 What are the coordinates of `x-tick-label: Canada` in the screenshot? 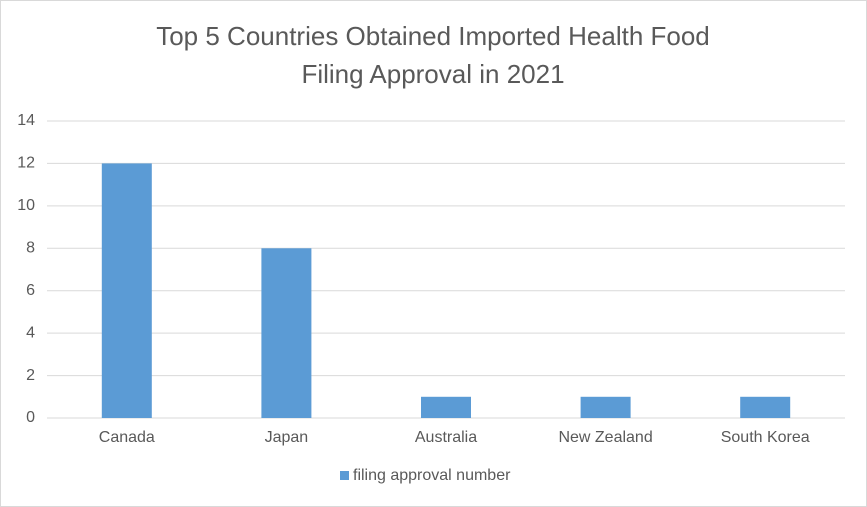 It's located at (127, 437).